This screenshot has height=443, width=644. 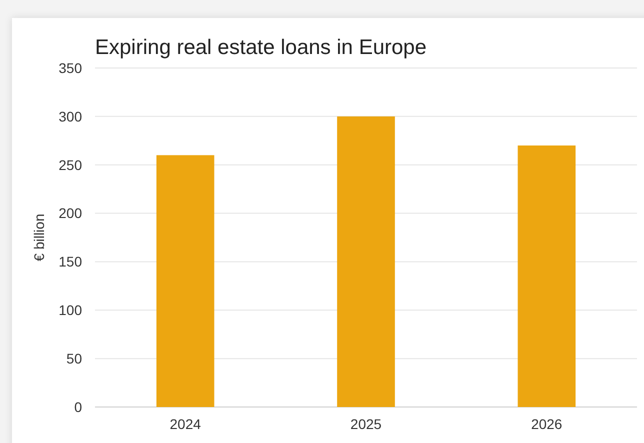 What do you see at coordinates (366, 424) in the screenshot?
I see `x-tick-label: 2025` at bounding box center [366, 424].